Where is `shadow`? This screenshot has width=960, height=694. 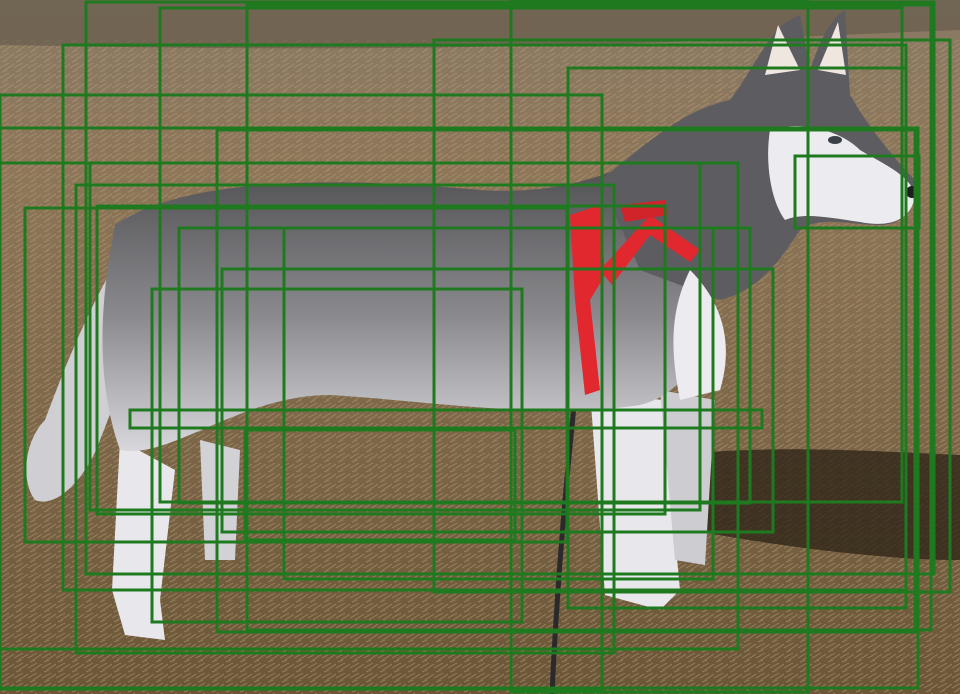 shadow is located at coordinates (480, 24).